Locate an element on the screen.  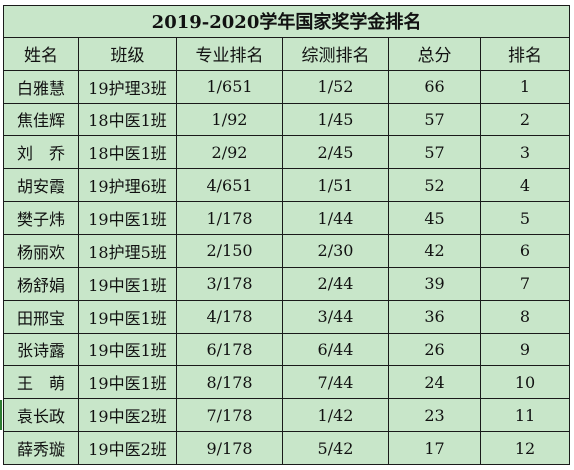
table-row: 刘 乔 18中医1班 2/92 2/45 57 3 is located at coordinates (287, 152).